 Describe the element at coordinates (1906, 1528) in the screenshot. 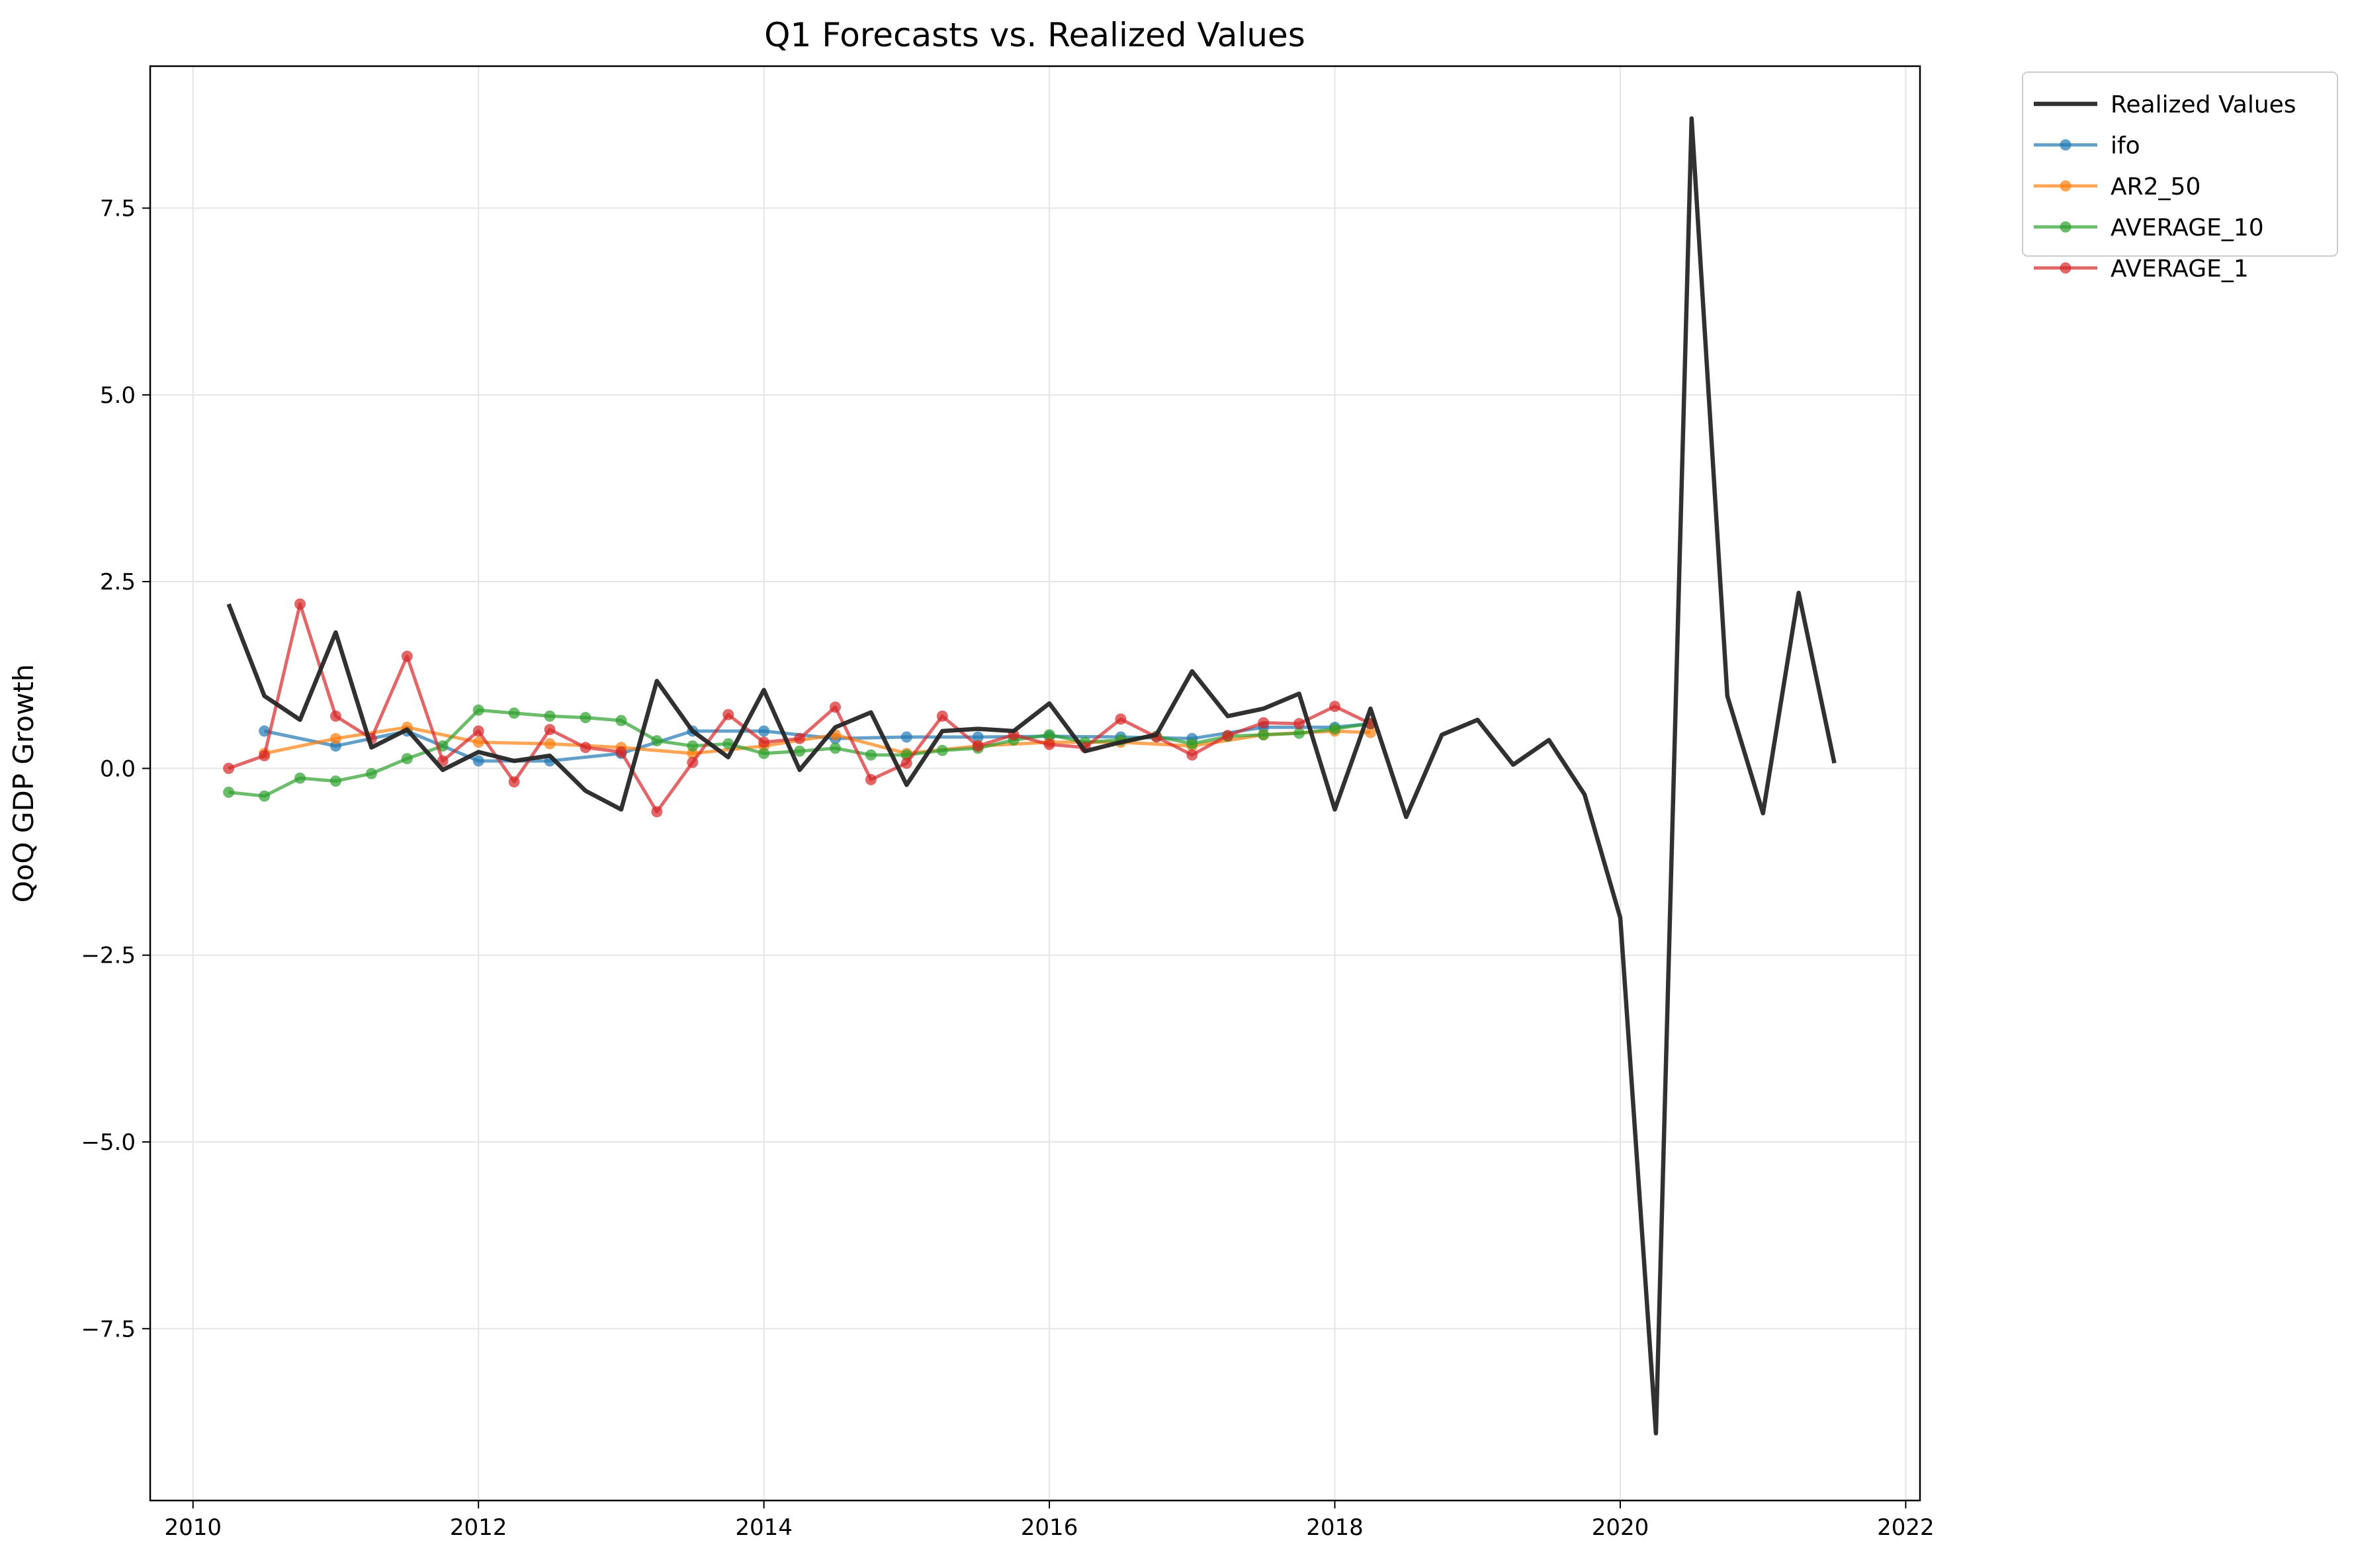

I see `x-tick-label: 2022` at that location.